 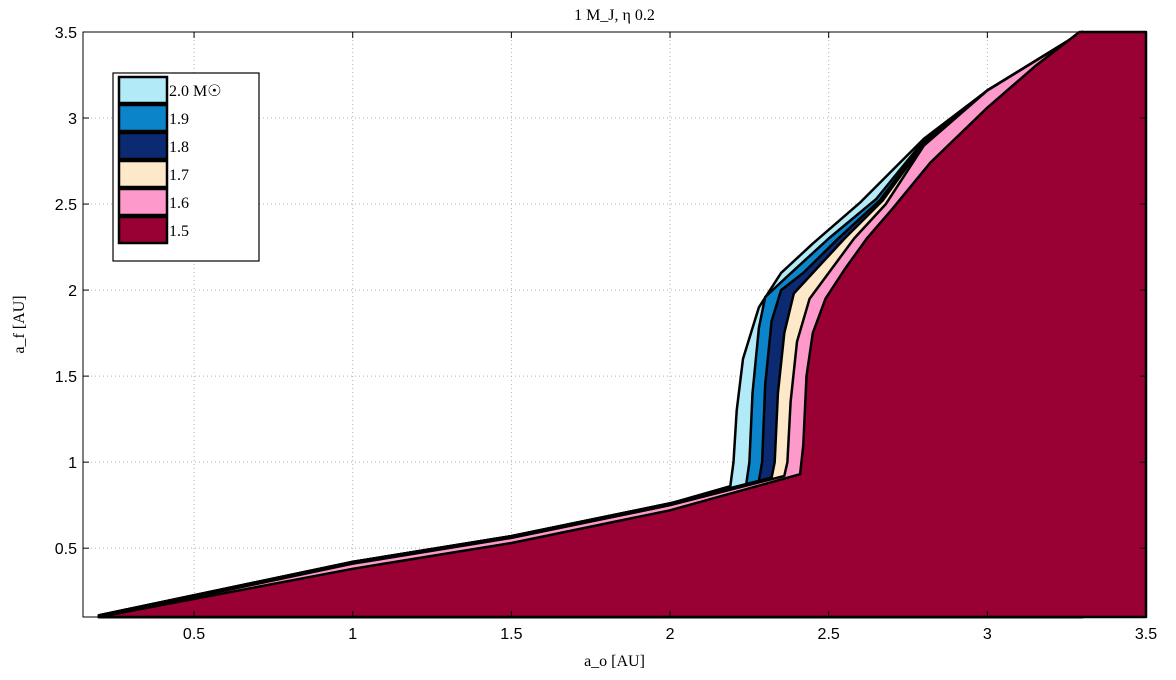 What do you see at coordinates (179, 203) in the screenshot?
I see `legend-label-4: 1.6` at bounding box center [179, 203].